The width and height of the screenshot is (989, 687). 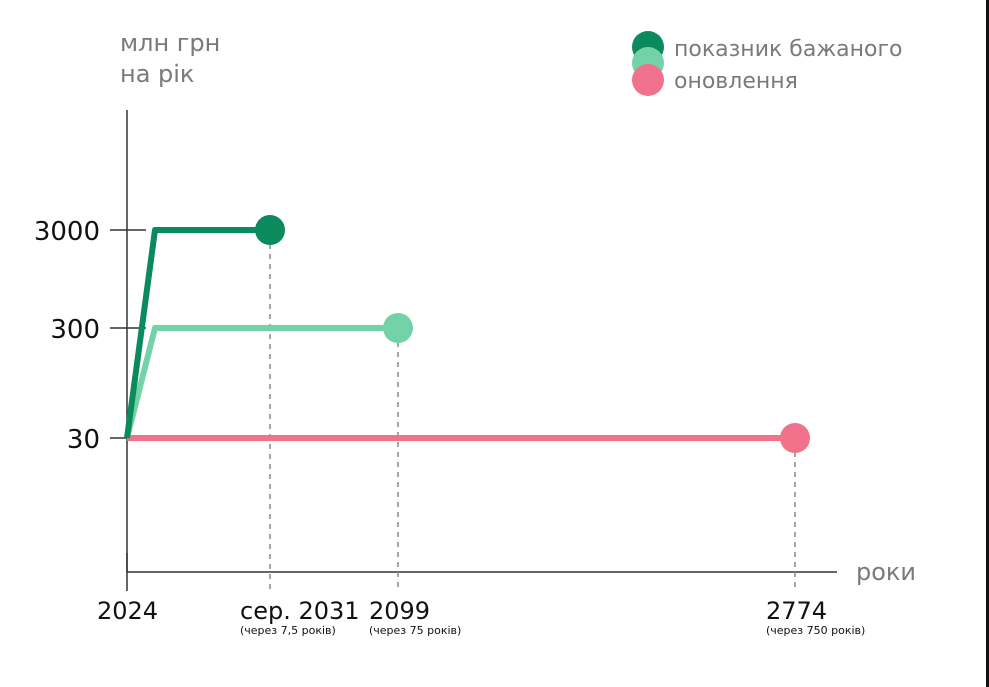 What do you see at coordinates (300, 611) in the screenshot?
I see `x-tick-label: сер. 2031` at bounding box center [300, 611].